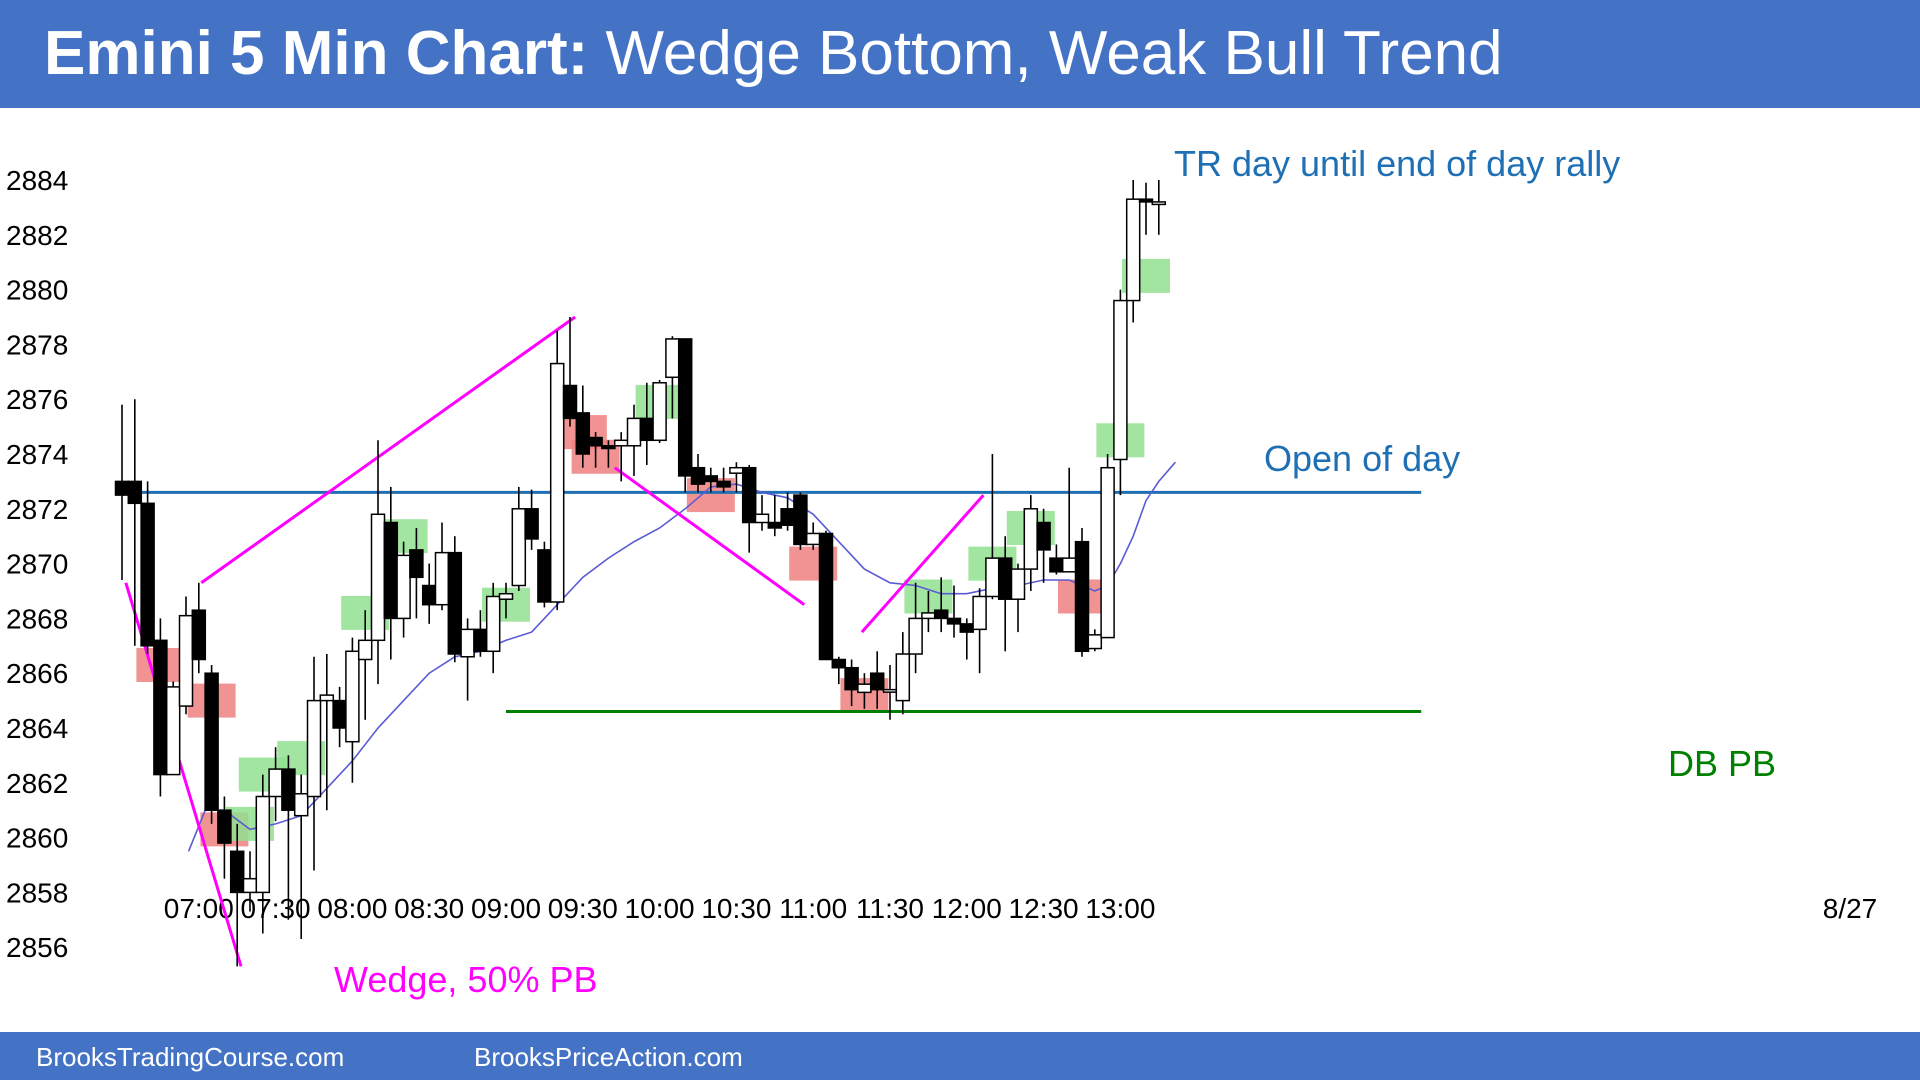  Describe the element at coordinates (37, 783) in the screenshot. I see `y-tick-label: 2862` at that location.